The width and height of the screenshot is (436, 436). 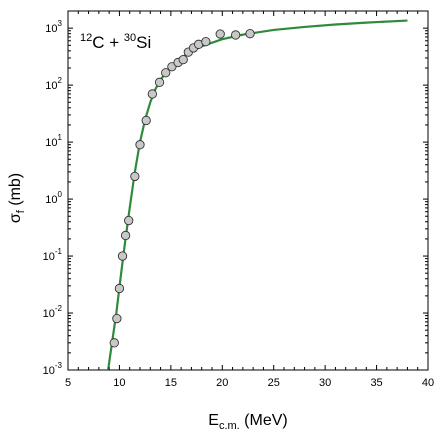 I want to click on reaction-label: 12C + 30Si, so click(x=115, y=42).